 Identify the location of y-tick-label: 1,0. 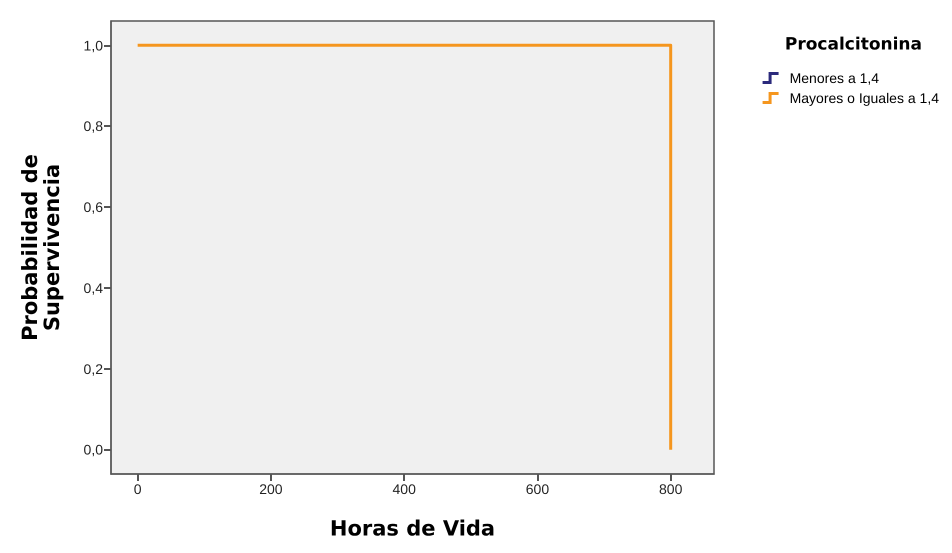
(94, 45).